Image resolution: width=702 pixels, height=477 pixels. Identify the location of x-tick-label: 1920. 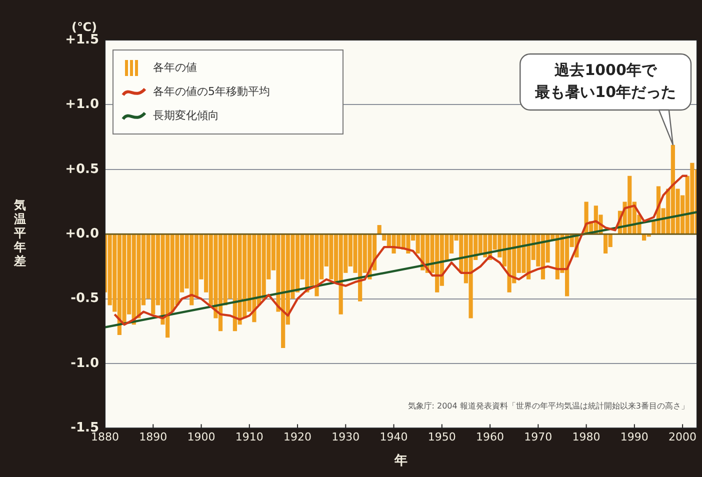
(298, 437).